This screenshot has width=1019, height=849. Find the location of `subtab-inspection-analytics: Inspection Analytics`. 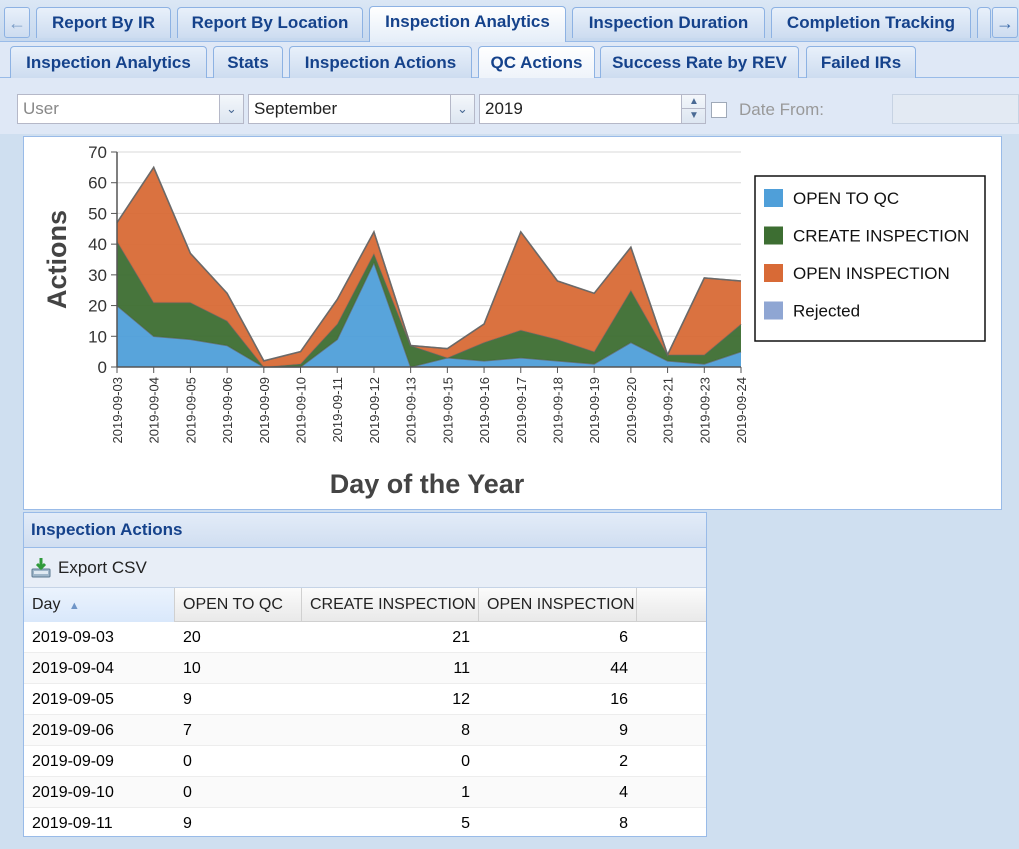

subtab-inspection-analytics: Inspection Analytics is located at coordinates (108, 62).